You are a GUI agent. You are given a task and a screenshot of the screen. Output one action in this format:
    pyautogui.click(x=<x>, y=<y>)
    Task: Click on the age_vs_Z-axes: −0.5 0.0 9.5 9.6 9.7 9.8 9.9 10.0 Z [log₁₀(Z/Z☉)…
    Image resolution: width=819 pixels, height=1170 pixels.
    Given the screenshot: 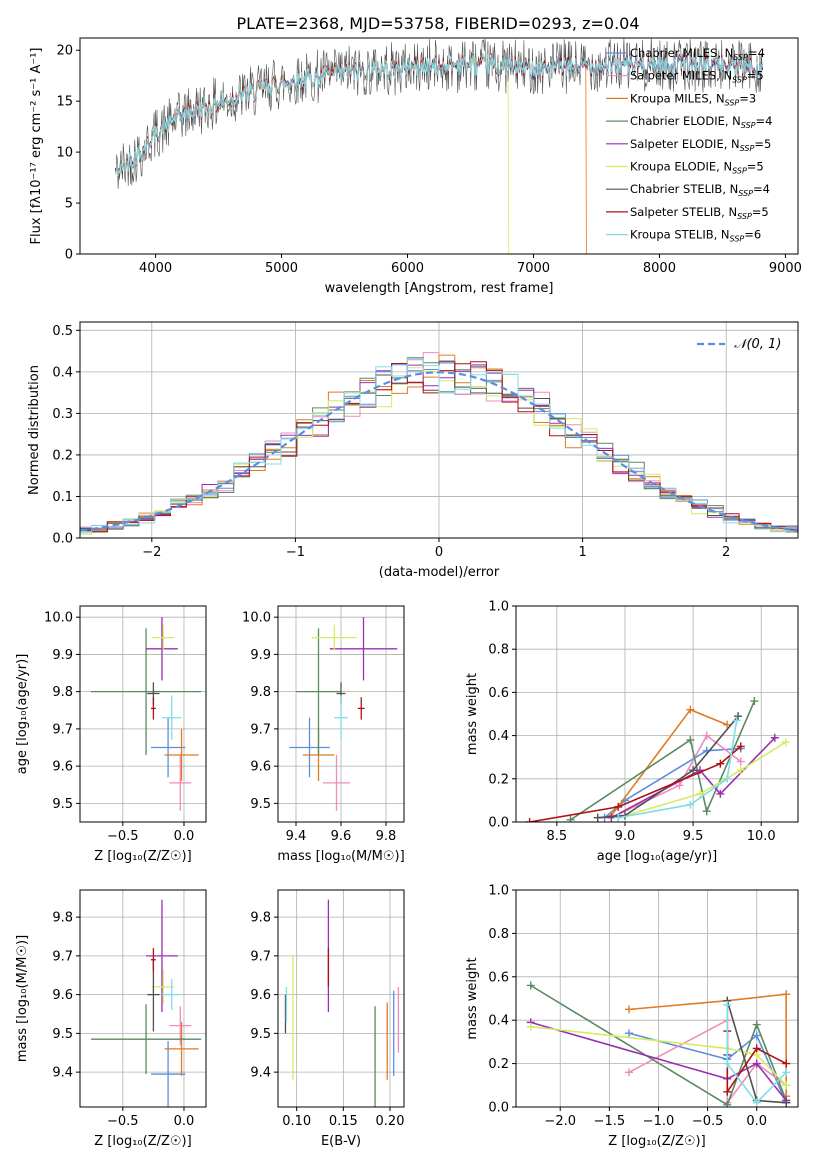 What is the action you would take?
    pyautogui.click(x=111, y=734)
    